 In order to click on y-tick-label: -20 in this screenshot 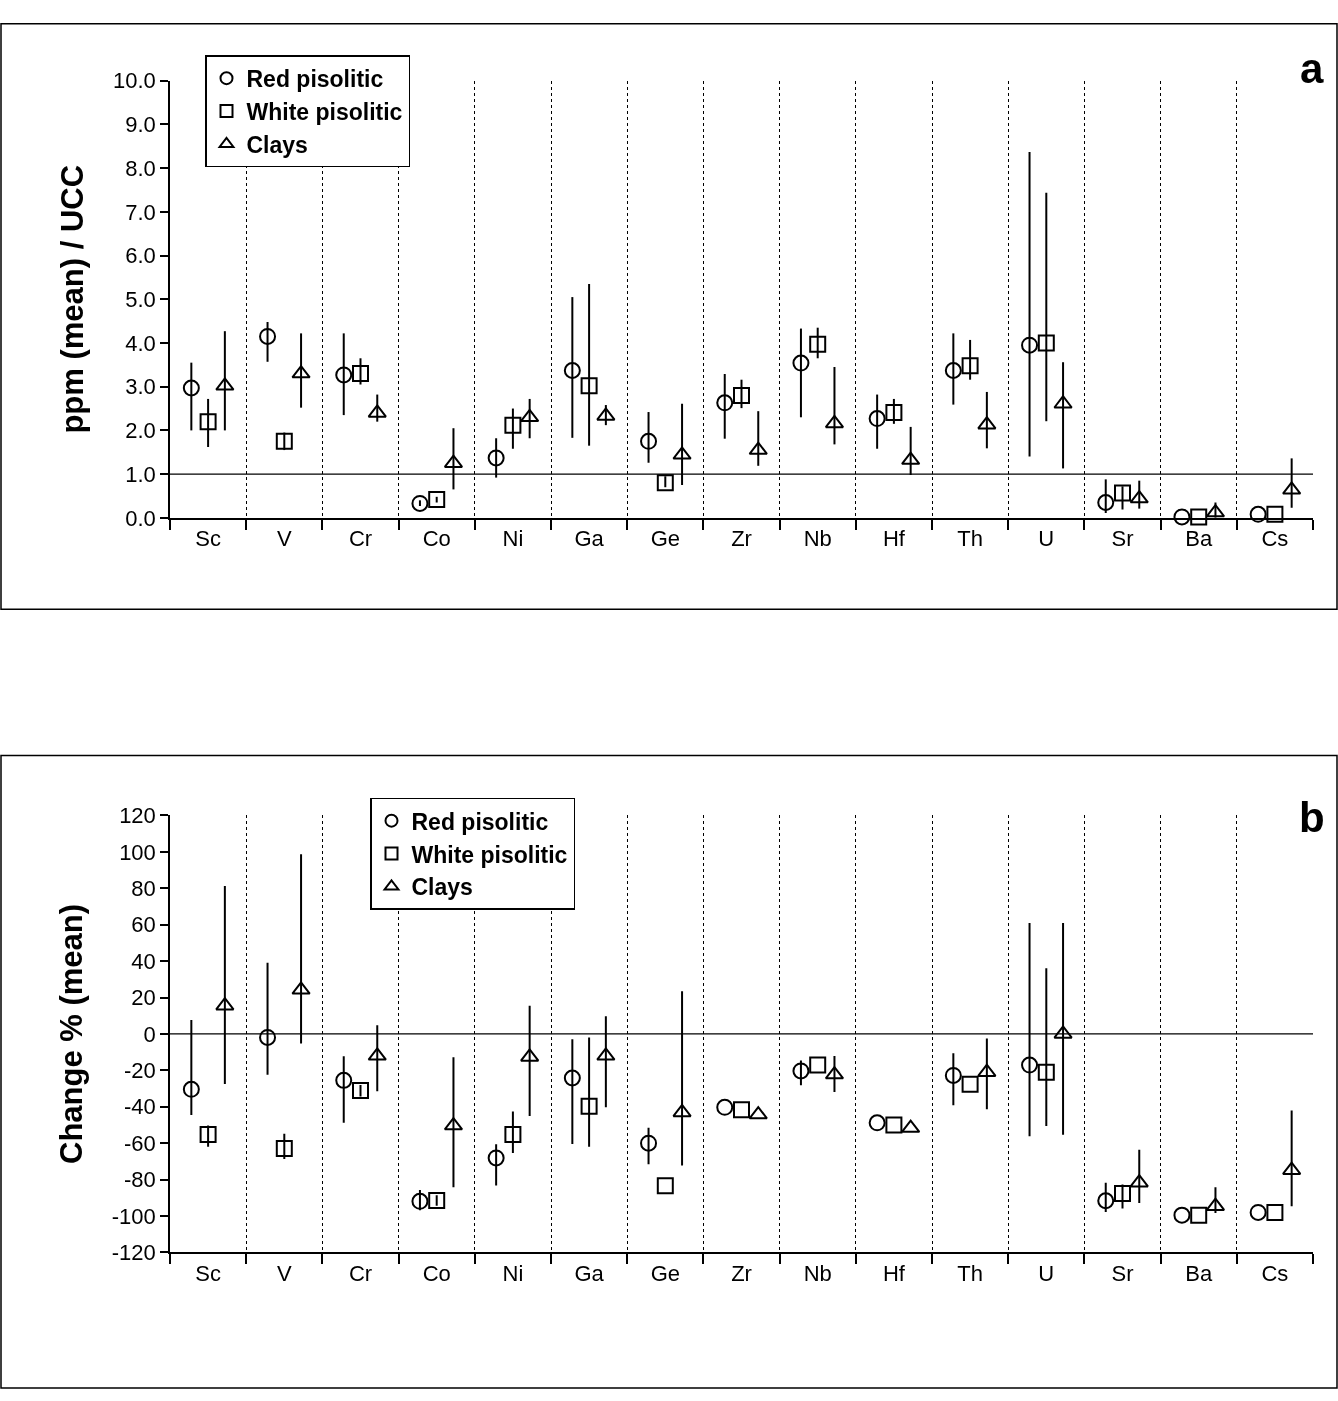, I will do `click(140, 1071)`.